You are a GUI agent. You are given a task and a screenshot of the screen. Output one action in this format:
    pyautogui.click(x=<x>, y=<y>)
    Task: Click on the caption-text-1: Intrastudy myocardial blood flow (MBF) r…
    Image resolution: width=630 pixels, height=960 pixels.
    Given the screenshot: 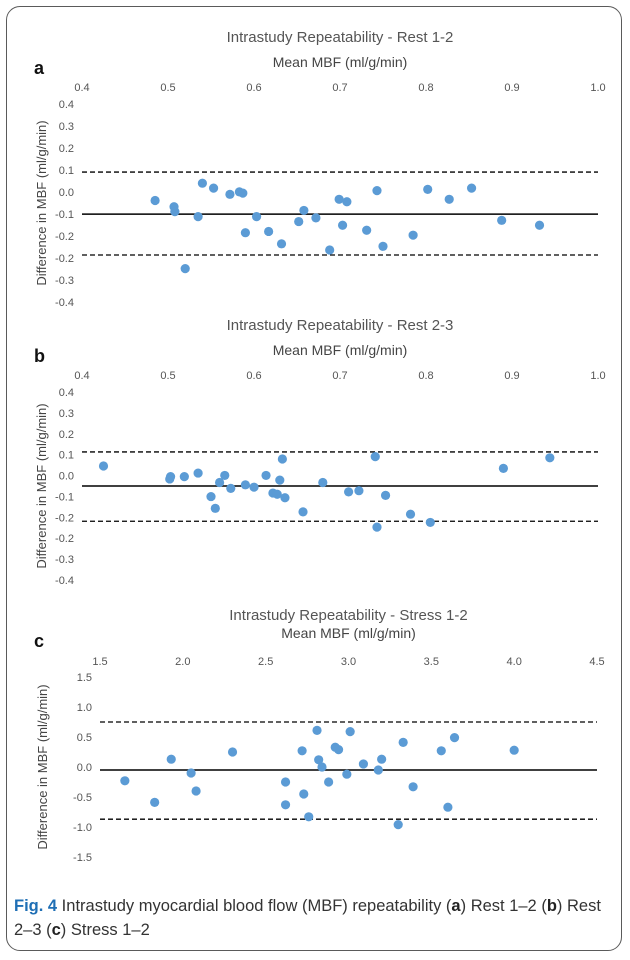 What is the action you would take?
    pyautogui.click(x=254, y=906)
    